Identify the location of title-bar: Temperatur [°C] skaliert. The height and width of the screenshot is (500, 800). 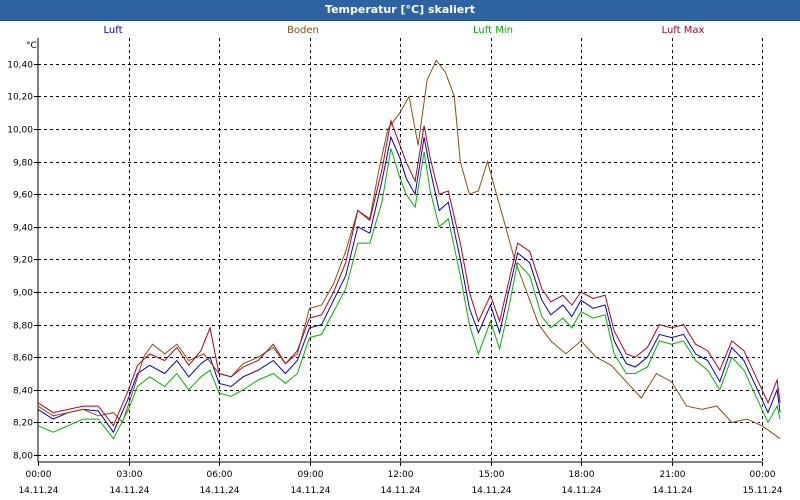
(400, 10).